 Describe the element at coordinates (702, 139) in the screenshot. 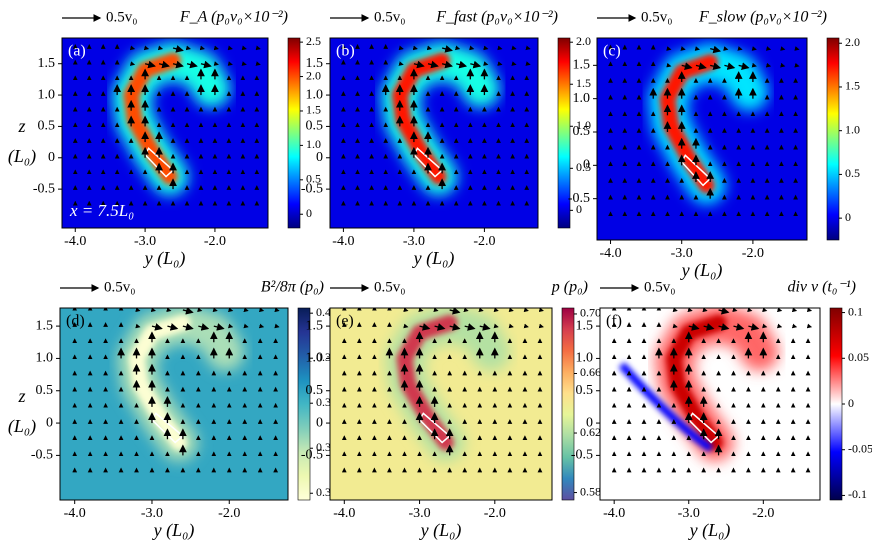

I see `axes-frame` at that location.